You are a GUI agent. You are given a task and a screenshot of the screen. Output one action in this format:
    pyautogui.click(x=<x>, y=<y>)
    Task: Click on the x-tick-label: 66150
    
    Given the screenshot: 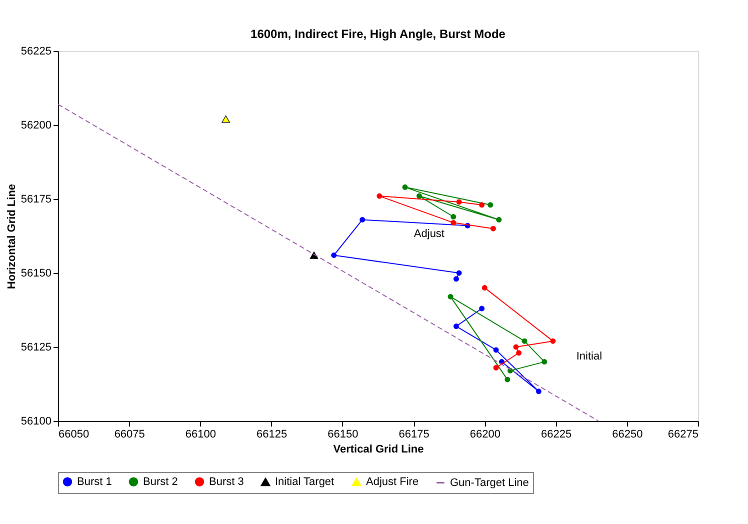 What is the action you would take?
    pyautogui.click(x=343, y=434)
    